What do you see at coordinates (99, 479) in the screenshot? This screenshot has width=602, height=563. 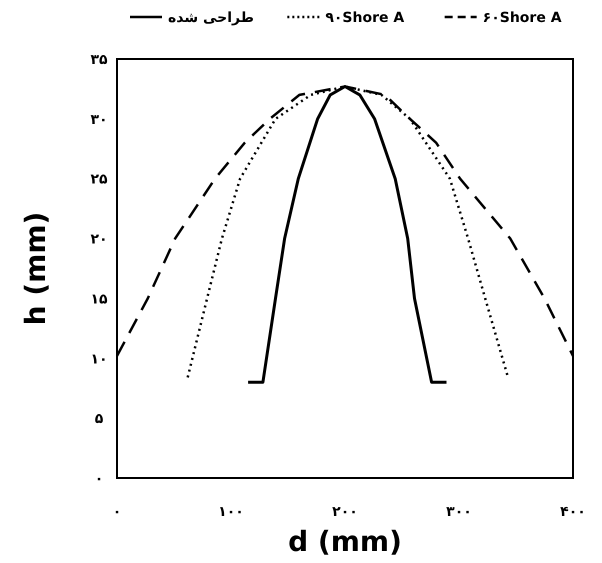 I see `y-tick-label: ۰` at bounding box center [99, 479].